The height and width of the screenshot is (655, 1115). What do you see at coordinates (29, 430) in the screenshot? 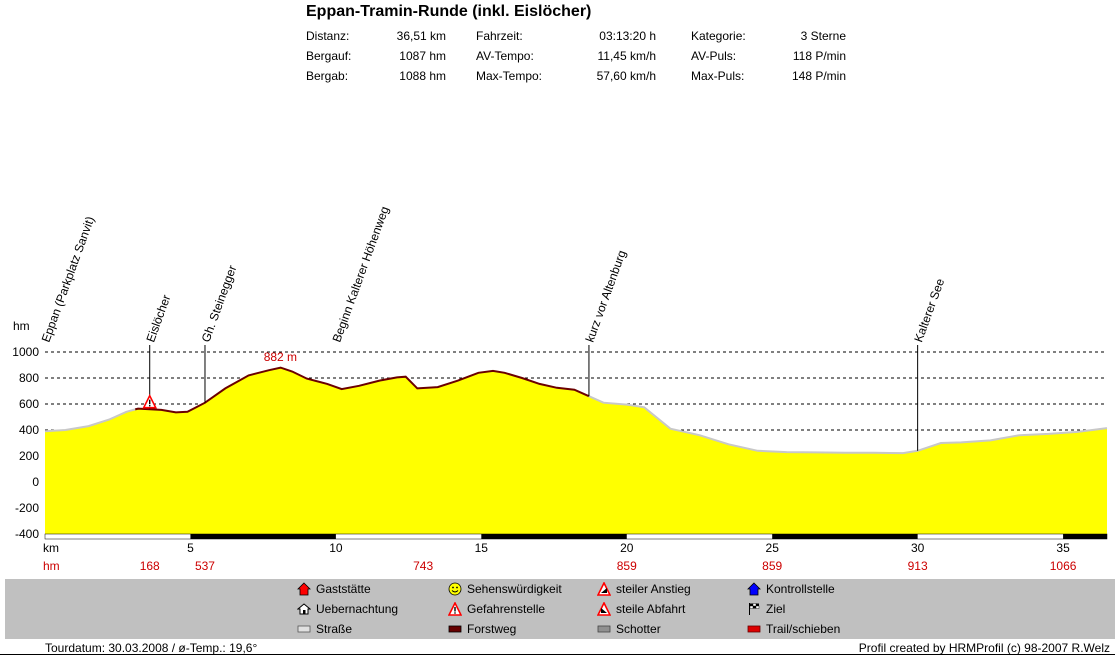
I see `y-tick-label: 400` at bounding box center [29, 430].